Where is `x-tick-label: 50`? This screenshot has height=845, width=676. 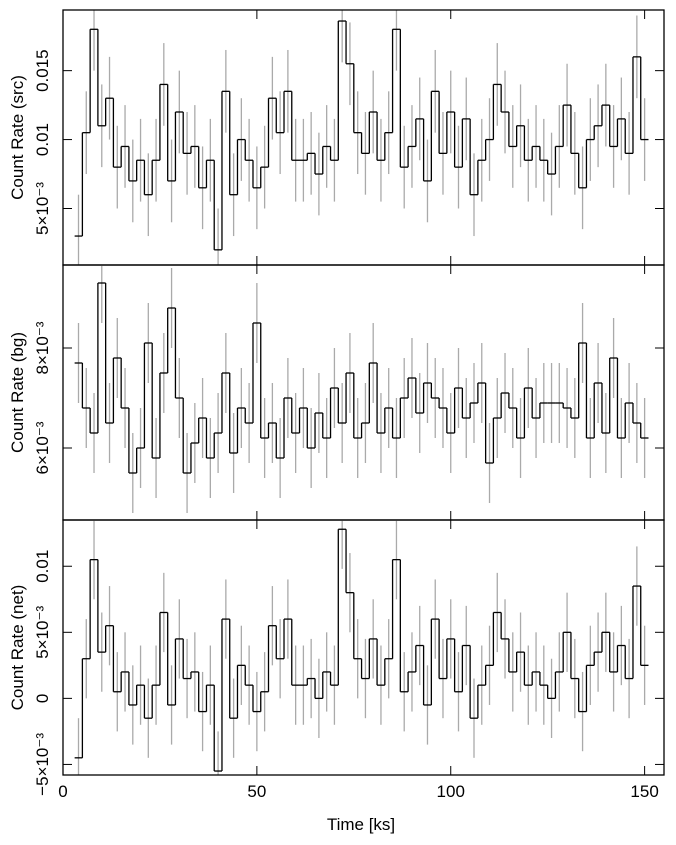
x-tick-label: 50 is located at coordinates (256, 791).